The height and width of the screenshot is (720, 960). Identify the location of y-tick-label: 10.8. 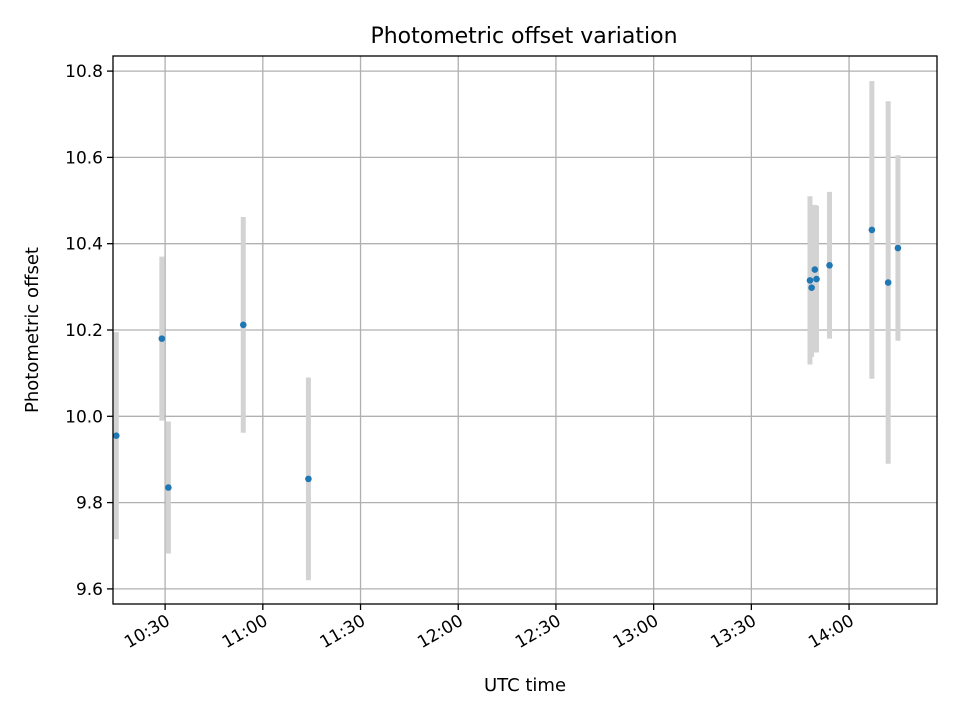
(84, 72).